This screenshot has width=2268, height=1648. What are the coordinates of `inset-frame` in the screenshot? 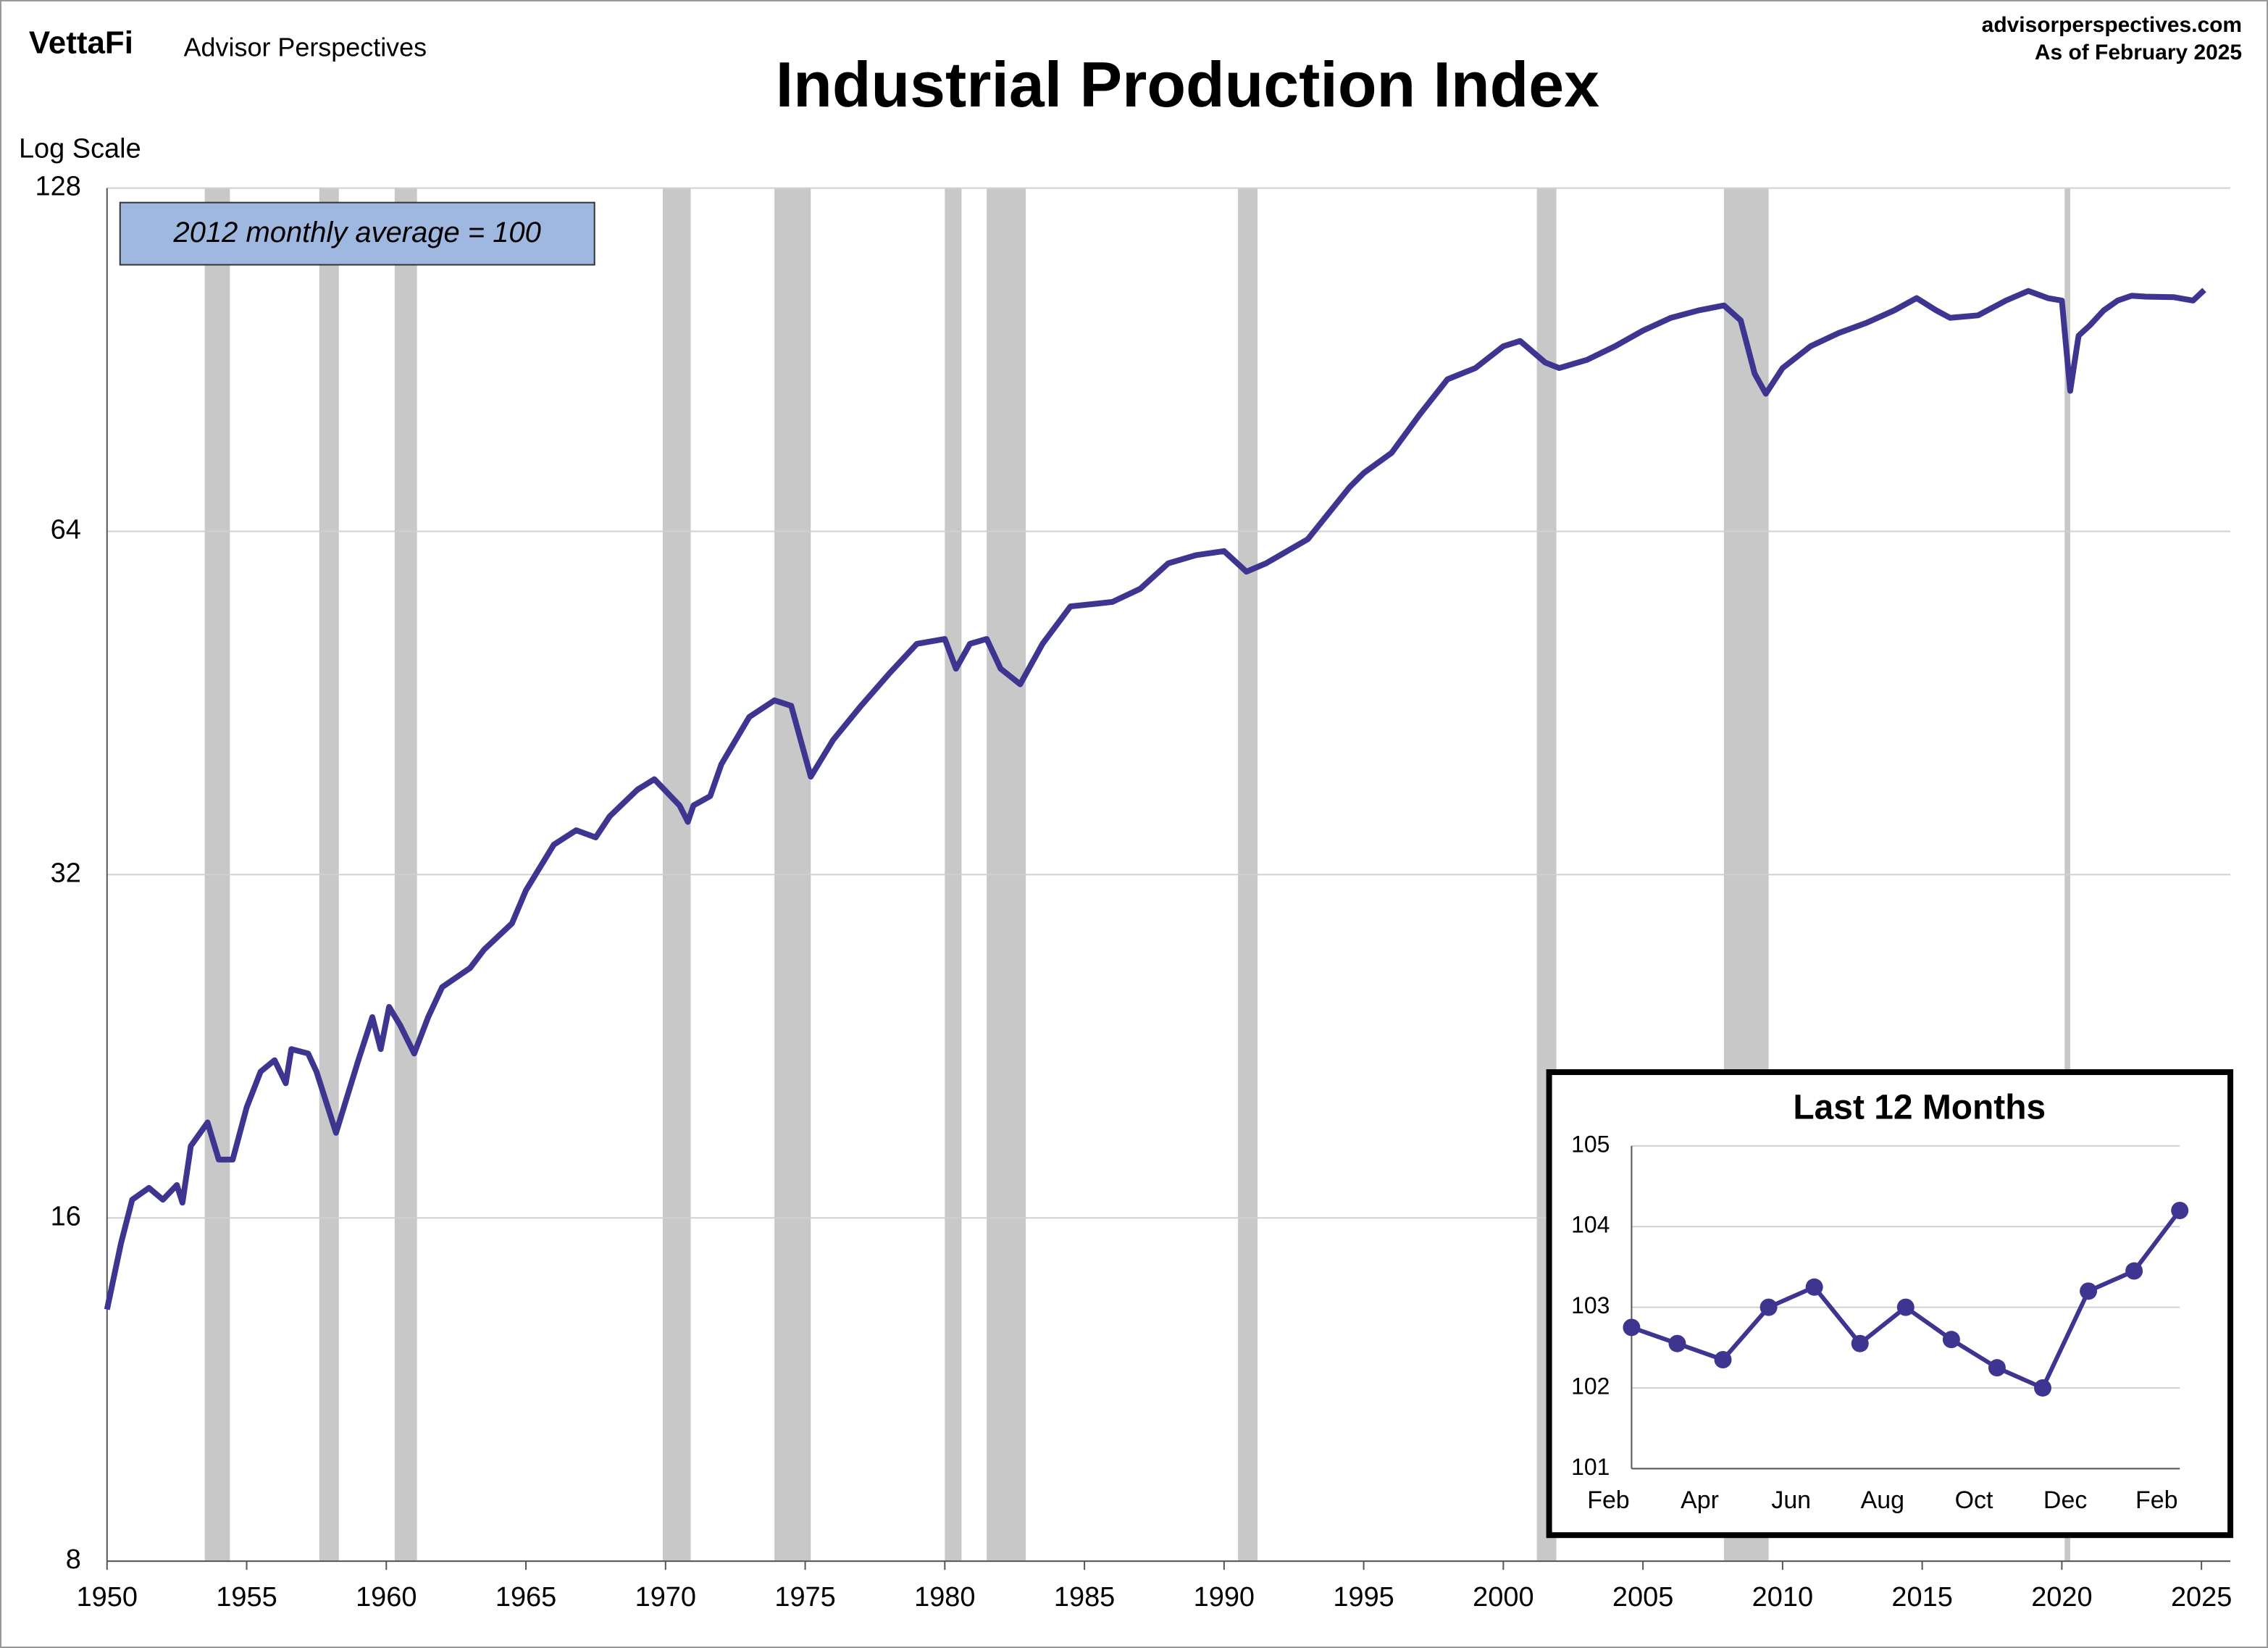 It's located at (1890, 1304).